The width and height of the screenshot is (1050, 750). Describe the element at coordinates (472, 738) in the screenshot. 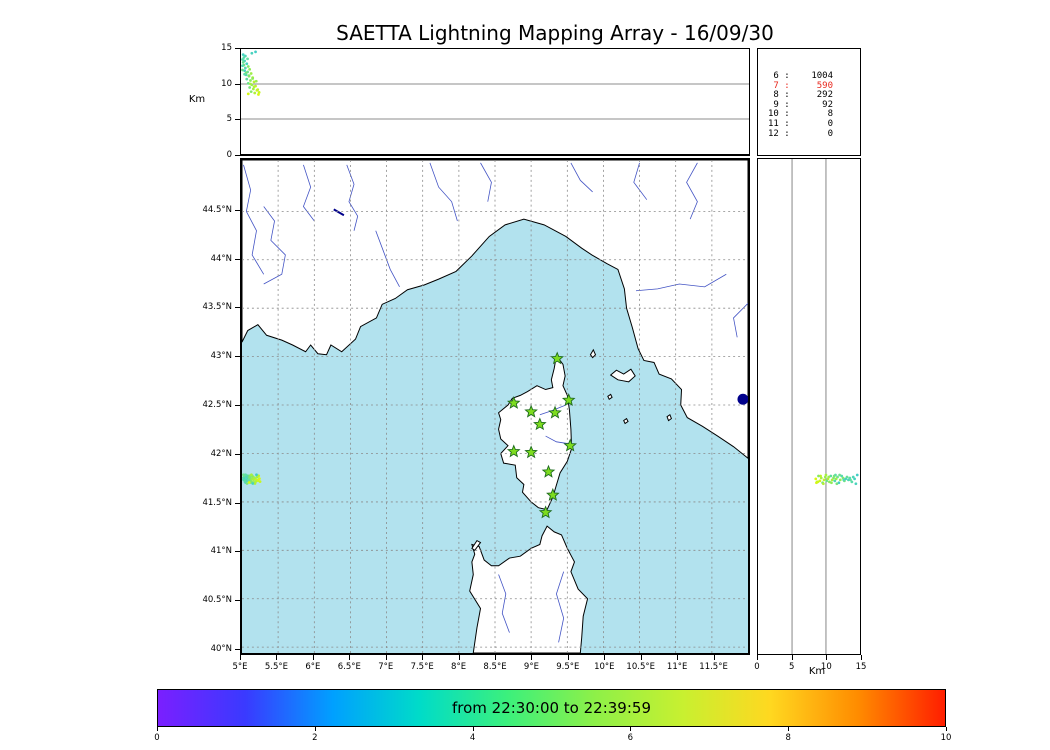

I see `colorbar-tick-label: 4` at that location.